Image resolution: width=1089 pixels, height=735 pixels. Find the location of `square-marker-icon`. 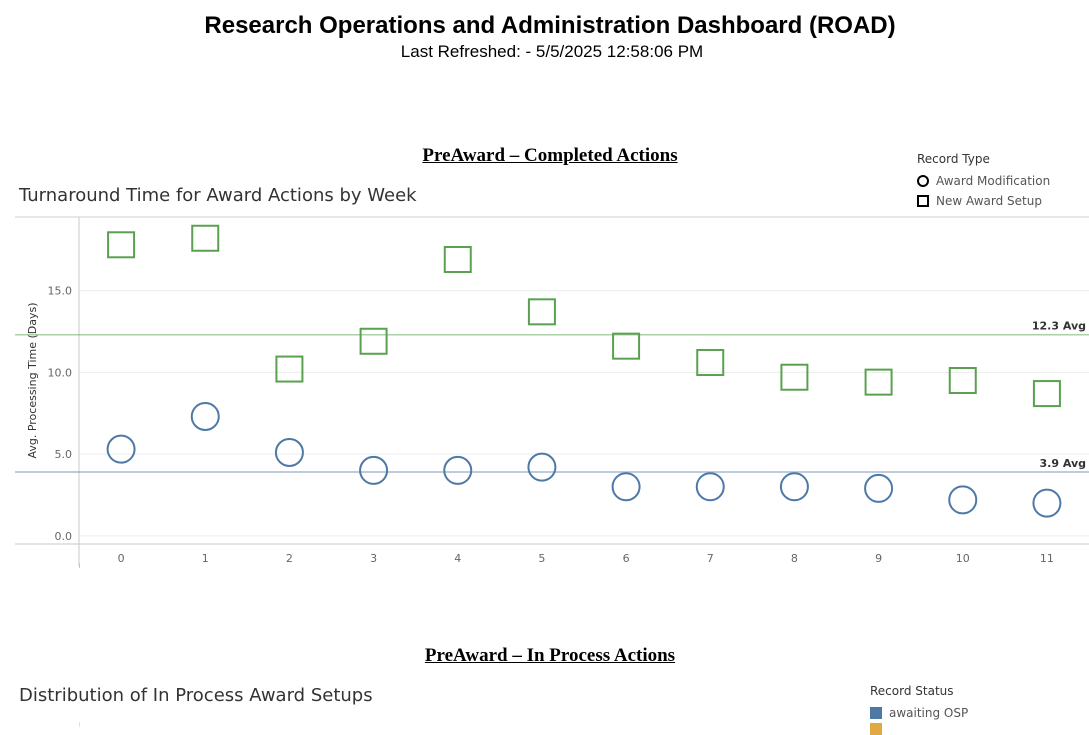

square-marker-icon is located at coordinates (923, 201).